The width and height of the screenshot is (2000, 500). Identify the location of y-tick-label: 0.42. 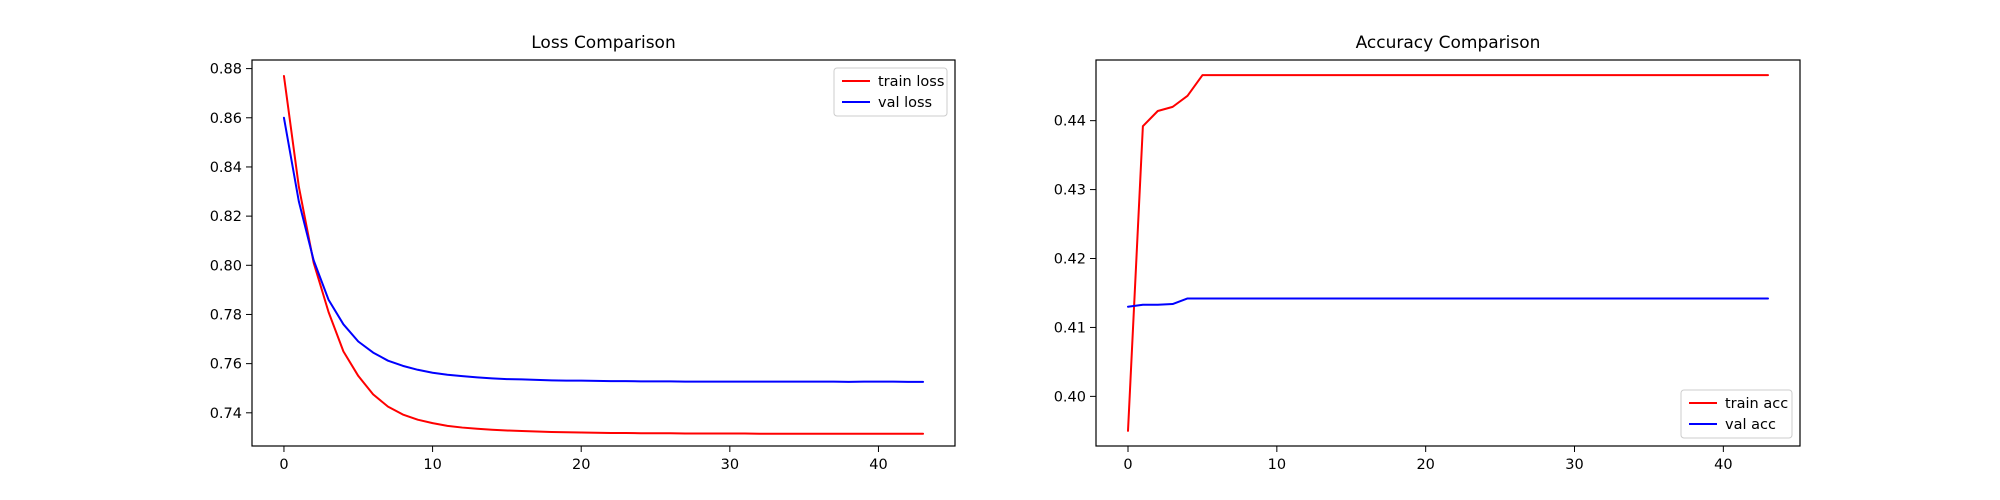
(1070, 260).